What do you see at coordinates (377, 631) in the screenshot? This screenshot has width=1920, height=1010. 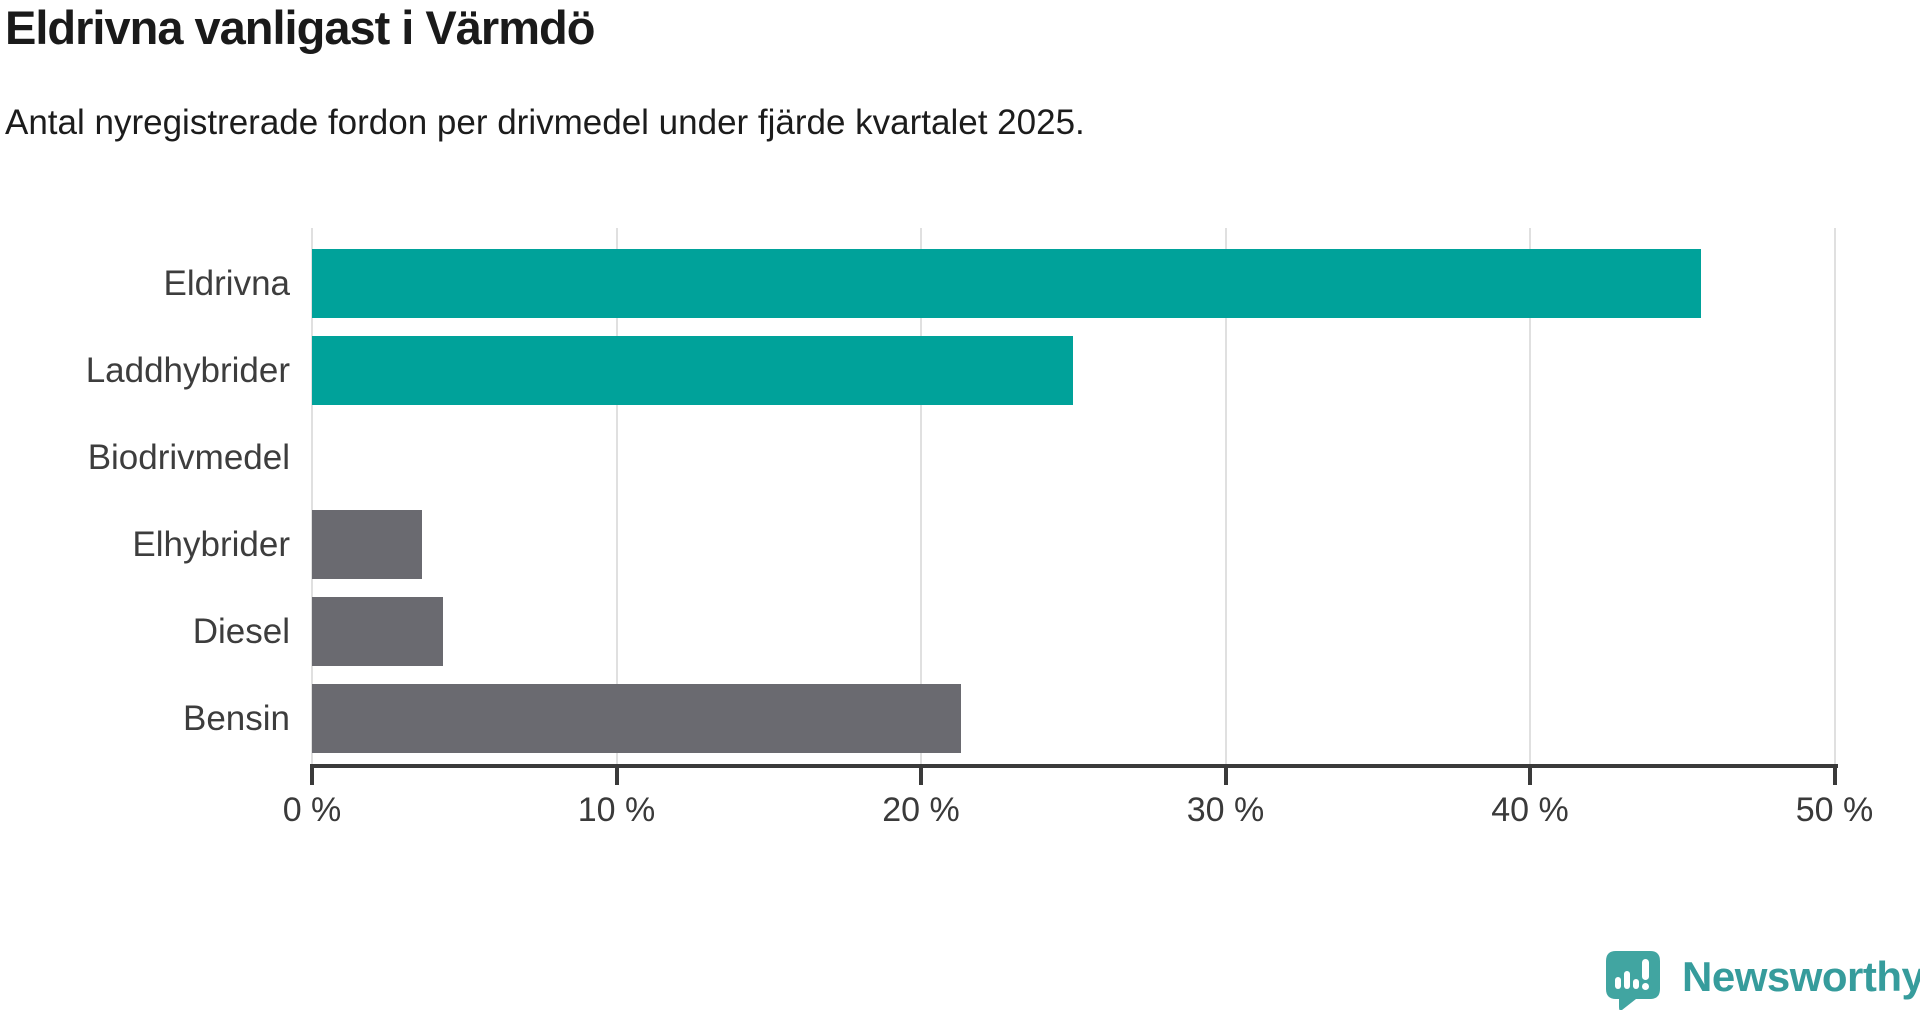 I see `bar-diesel` at bounding box center [377, 631].